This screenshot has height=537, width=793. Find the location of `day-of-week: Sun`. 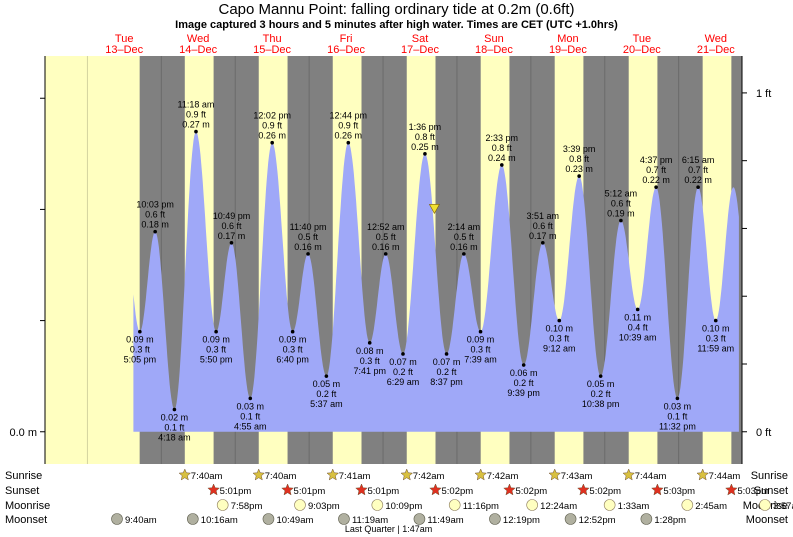

day-of-week: Sun is located at coordinates (494, 39).